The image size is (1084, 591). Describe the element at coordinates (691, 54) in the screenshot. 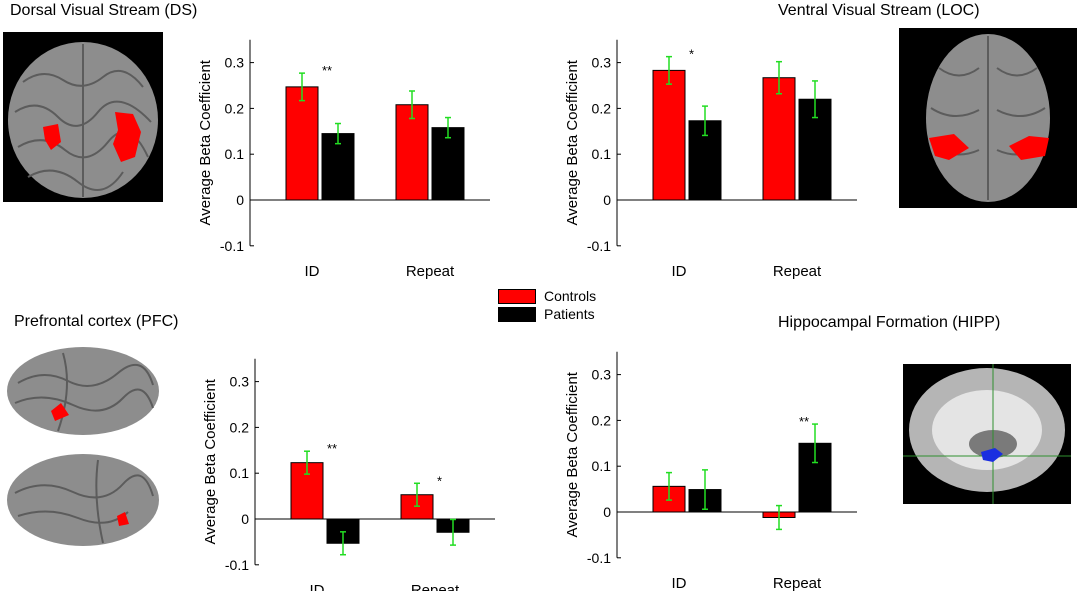

I see `loc-significance-id: *` at that location.